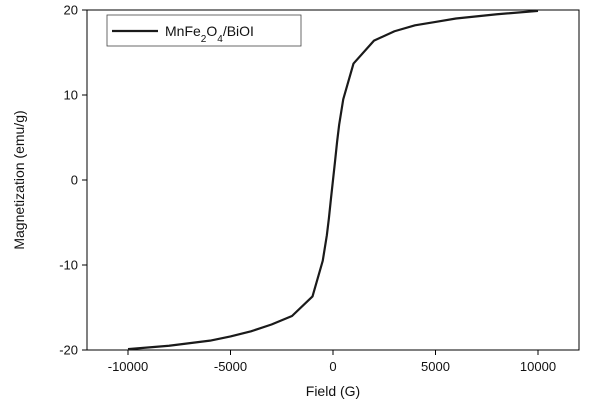 The height and width of the screenshot is (402, 590). What do you see at coordinates (333, 391) in the screenshot?
I see `x-axis-title: Field (G)` at bounding box center [333, 391].